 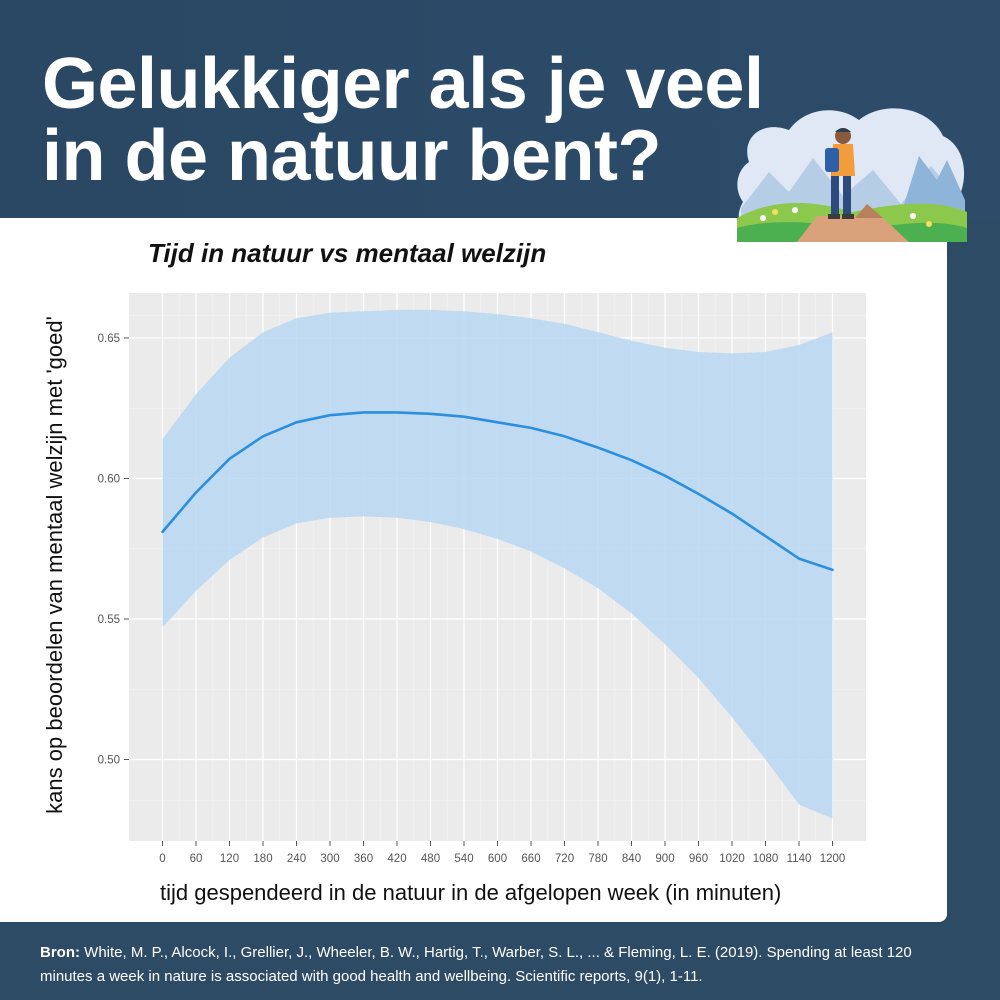 I want to click on y-axis: 0.50 0.55 0.60 0.65, so click(x=113, y=550).